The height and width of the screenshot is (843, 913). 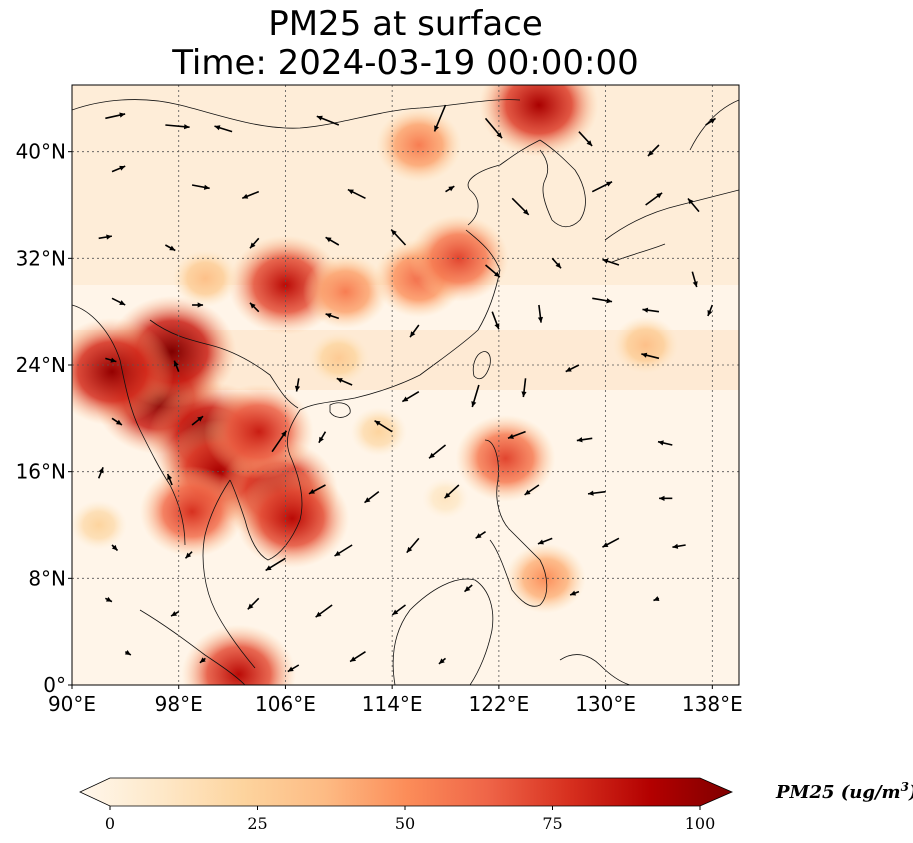 What do you see at coordinates (605, 704) in the screenshot?
I see `lon-tick-label: 130°E` at bounding box center [605, 704].